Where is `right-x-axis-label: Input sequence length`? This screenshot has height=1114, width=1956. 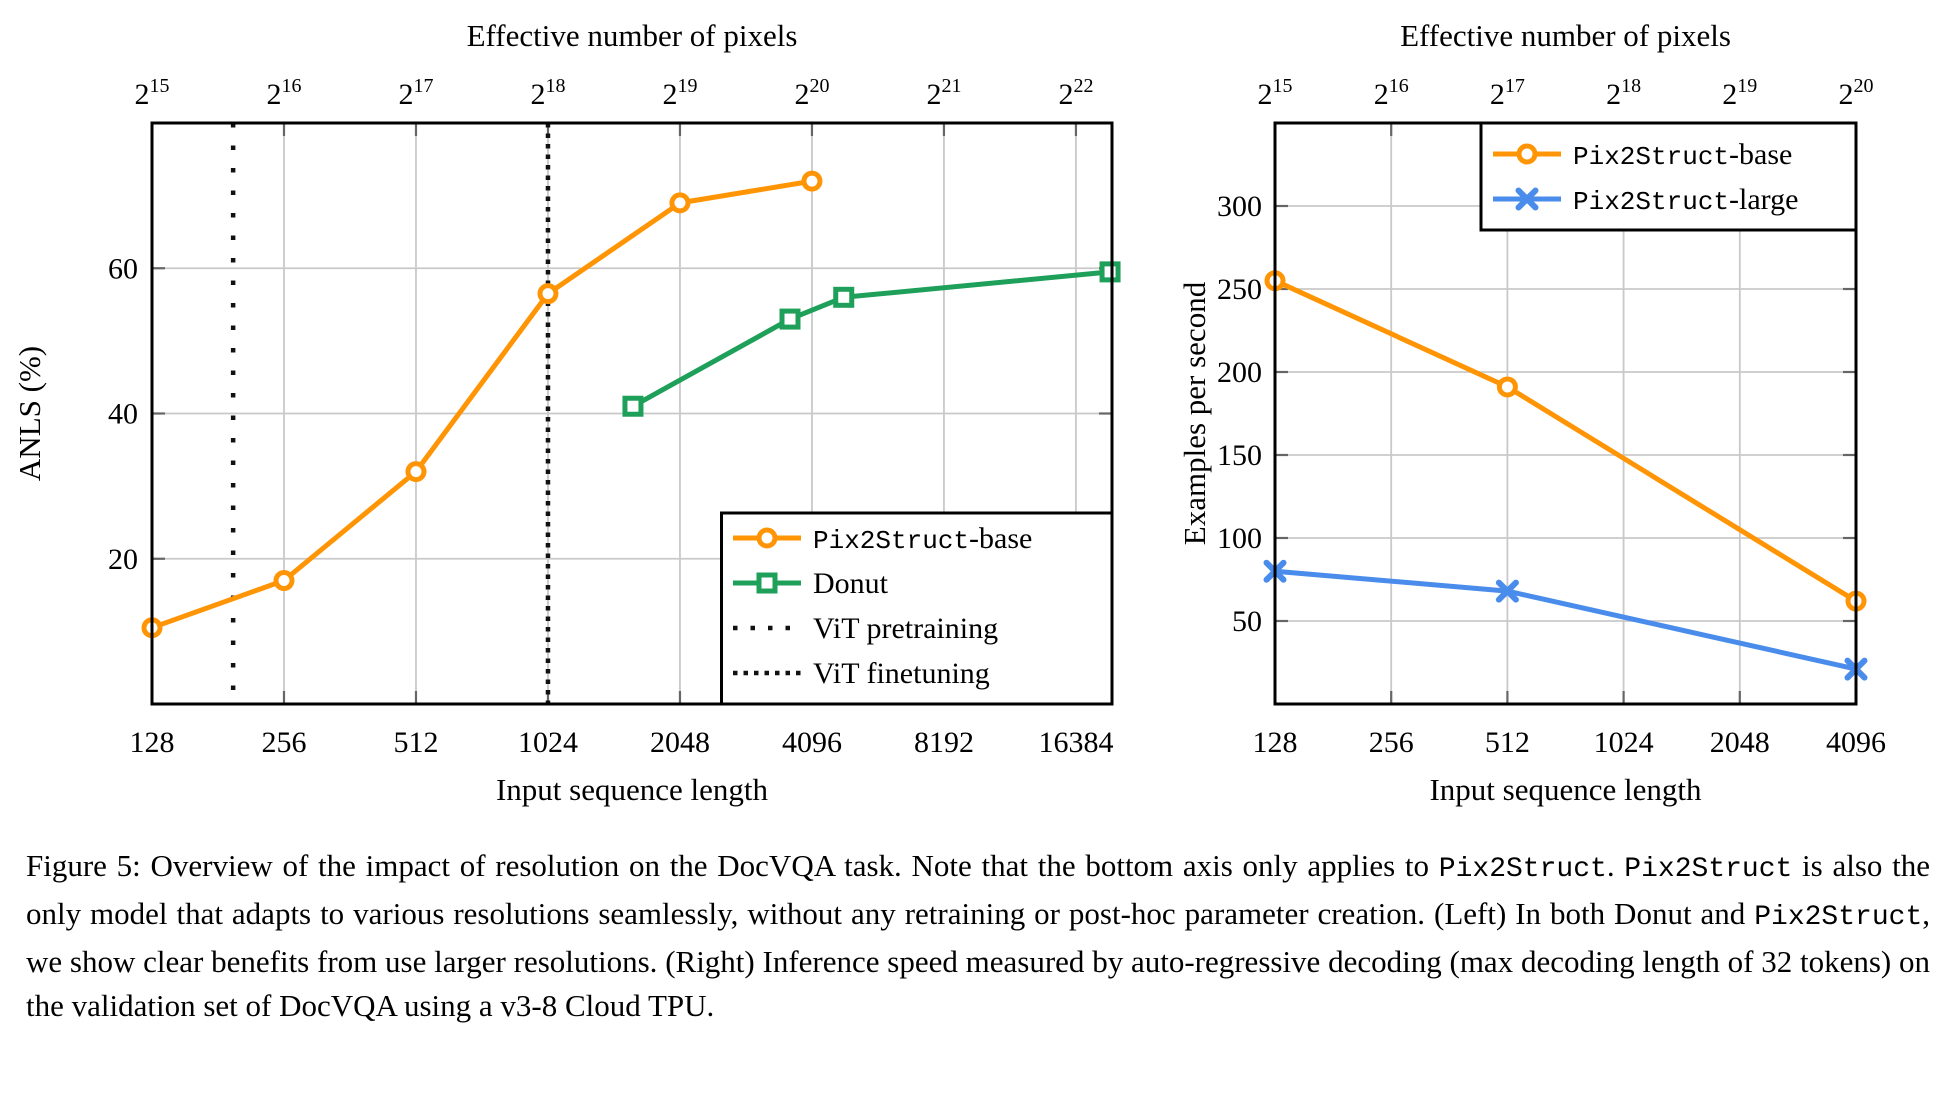 right-x-axis-label: Input sequence length is located at coordinates (1565, 789).